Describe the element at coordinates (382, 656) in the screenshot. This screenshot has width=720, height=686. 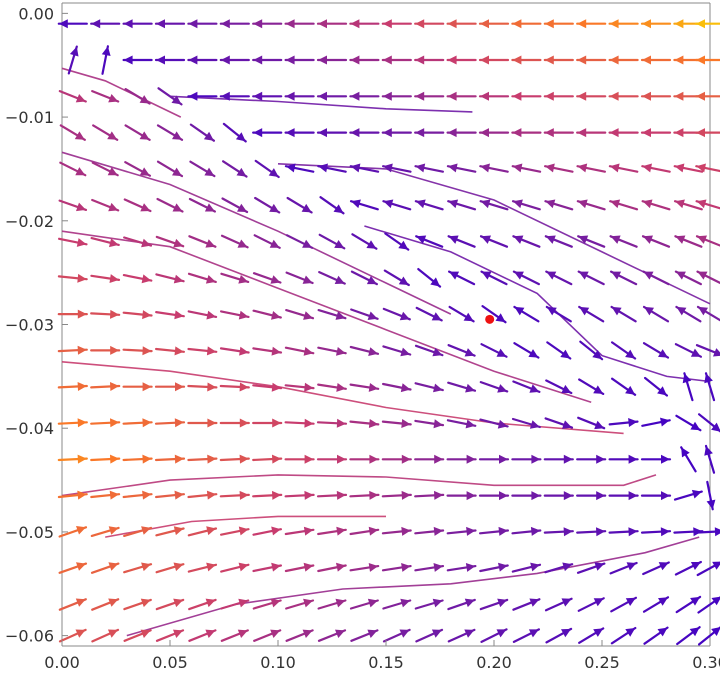
I see `x-ticks: 0.00 0.05 0.10 0.15 0.20 0.25 0.30` at that location.